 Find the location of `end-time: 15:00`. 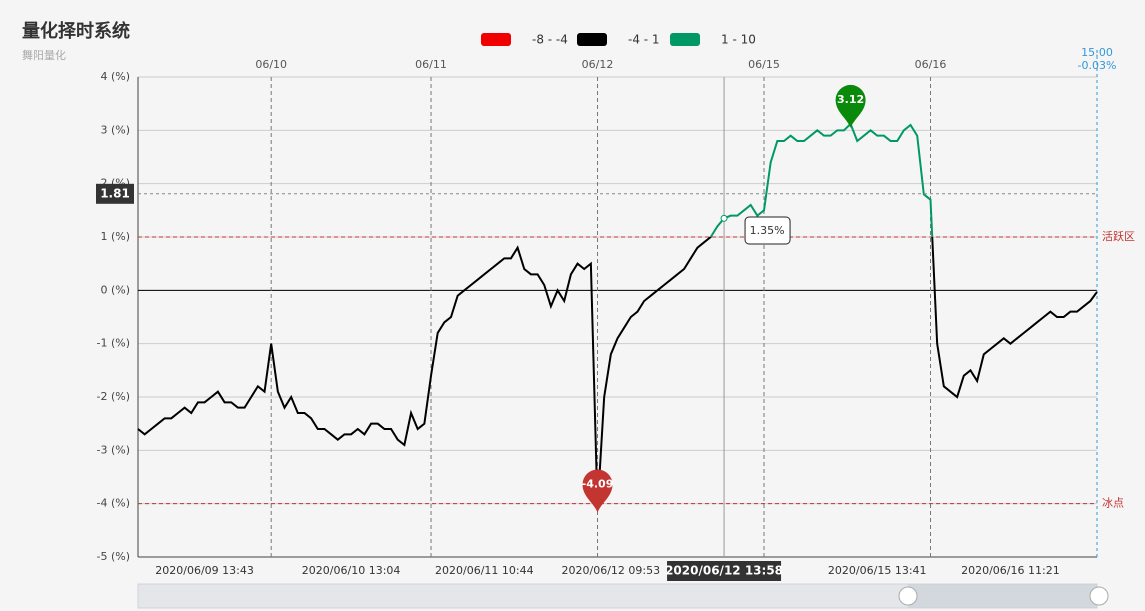

end-time: 15:00 is located at coordinates (1097, 52).